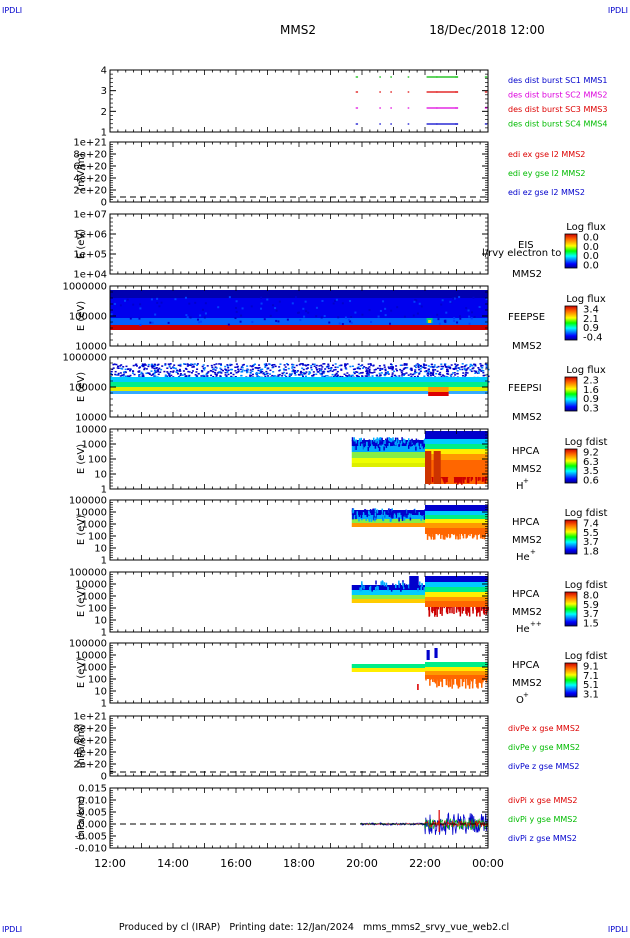 The width and height of the screenshot is (630, 938). What do you see at coordinates (110, 863) in the screenshot?
I see `x-tick-label: 12:00` at bounding box center [110, 863].